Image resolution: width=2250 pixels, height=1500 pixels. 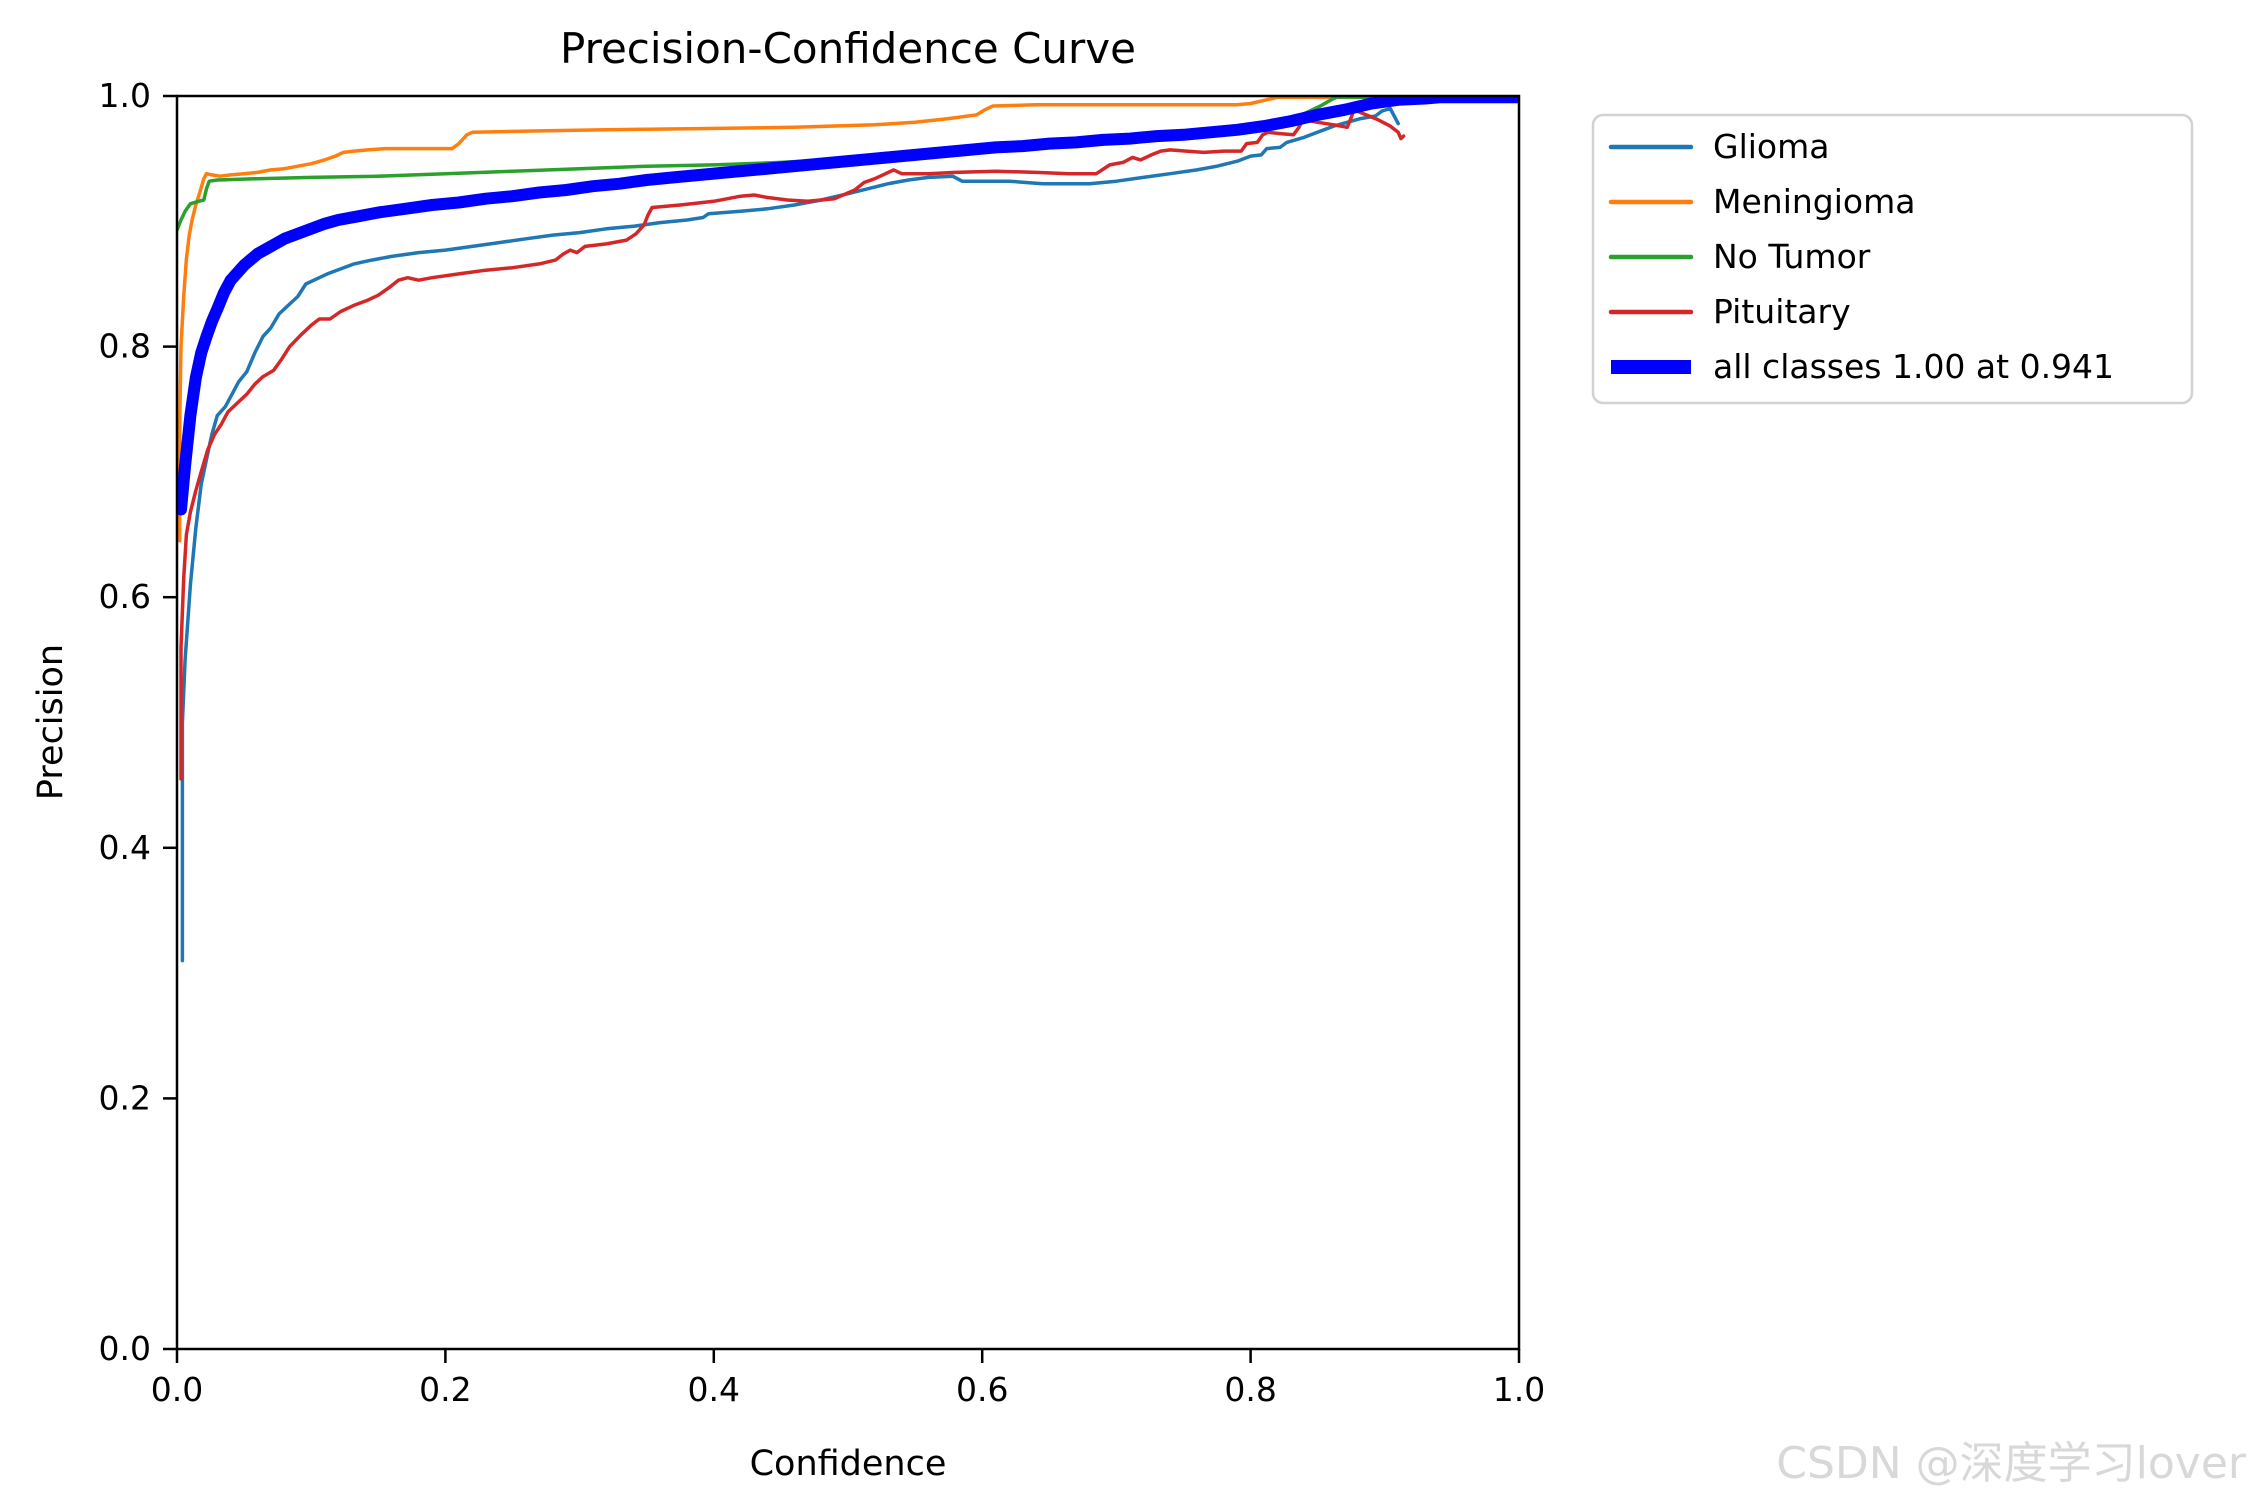 What do you see at coordinates (125, 847) in the screenshot?
I see `y-tick-label: 0.4` at bounding box center [125, 847].